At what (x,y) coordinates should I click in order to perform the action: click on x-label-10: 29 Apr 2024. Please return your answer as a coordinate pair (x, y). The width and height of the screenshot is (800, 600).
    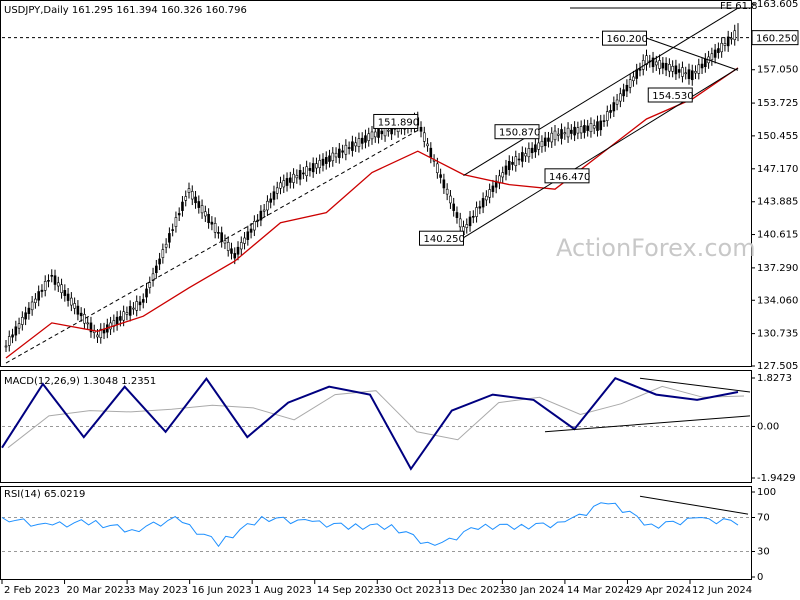
    Looking at the image, I should click on (660, 590).